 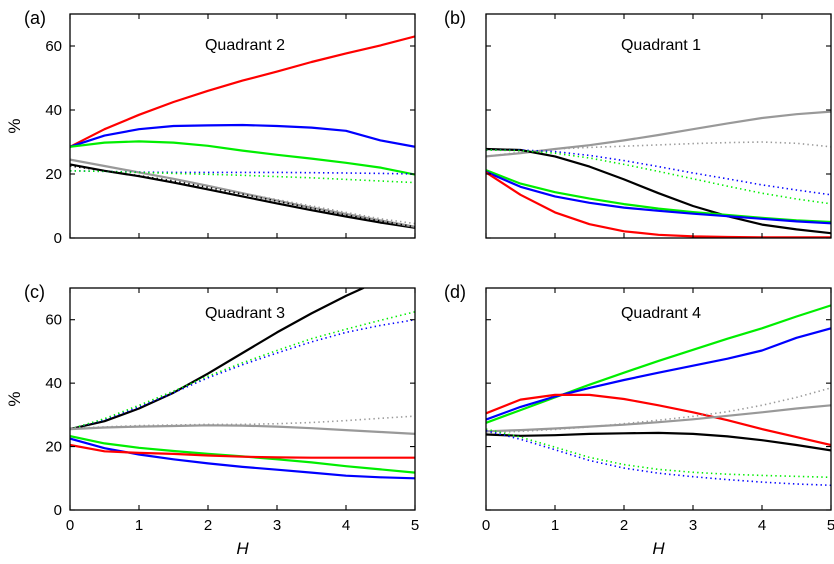 What do you see at coordinates (455, 292) in the screenshot?
I see `panel-letter: (d)` at bounding box center [455, 292].